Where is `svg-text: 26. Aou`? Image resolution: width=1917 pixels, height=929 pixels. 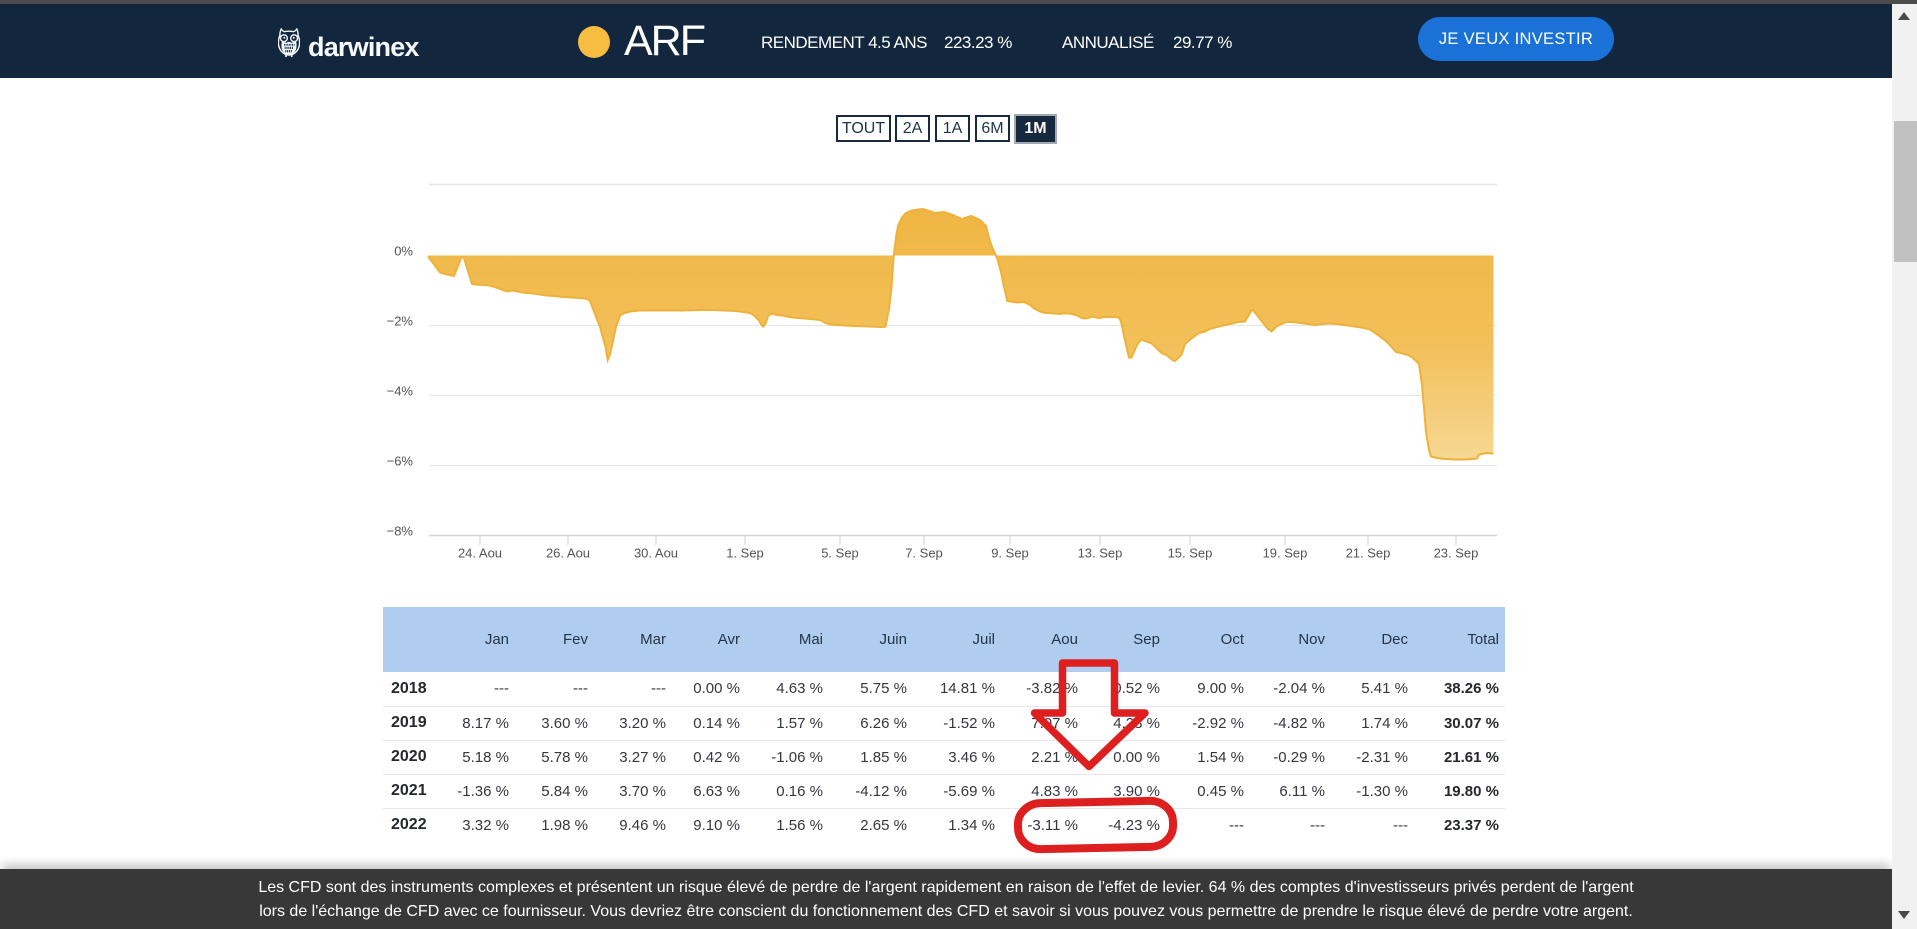
svg-text: 26. Aou is located at coordinates (568, 553).